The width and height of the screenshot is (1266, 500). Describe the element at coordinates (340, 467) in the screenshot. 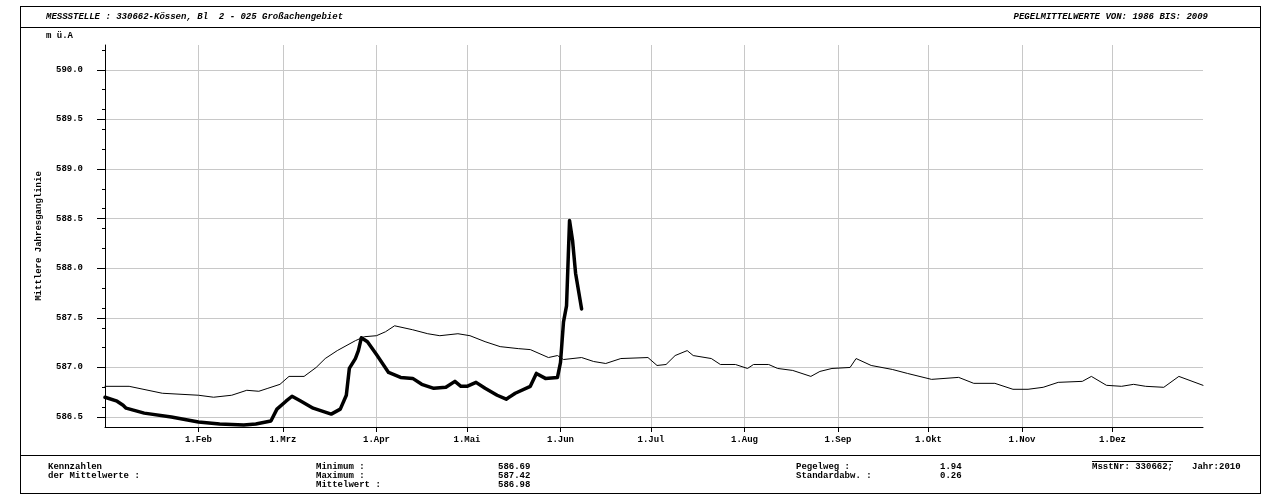

I see `text: Minimum :` at that location.